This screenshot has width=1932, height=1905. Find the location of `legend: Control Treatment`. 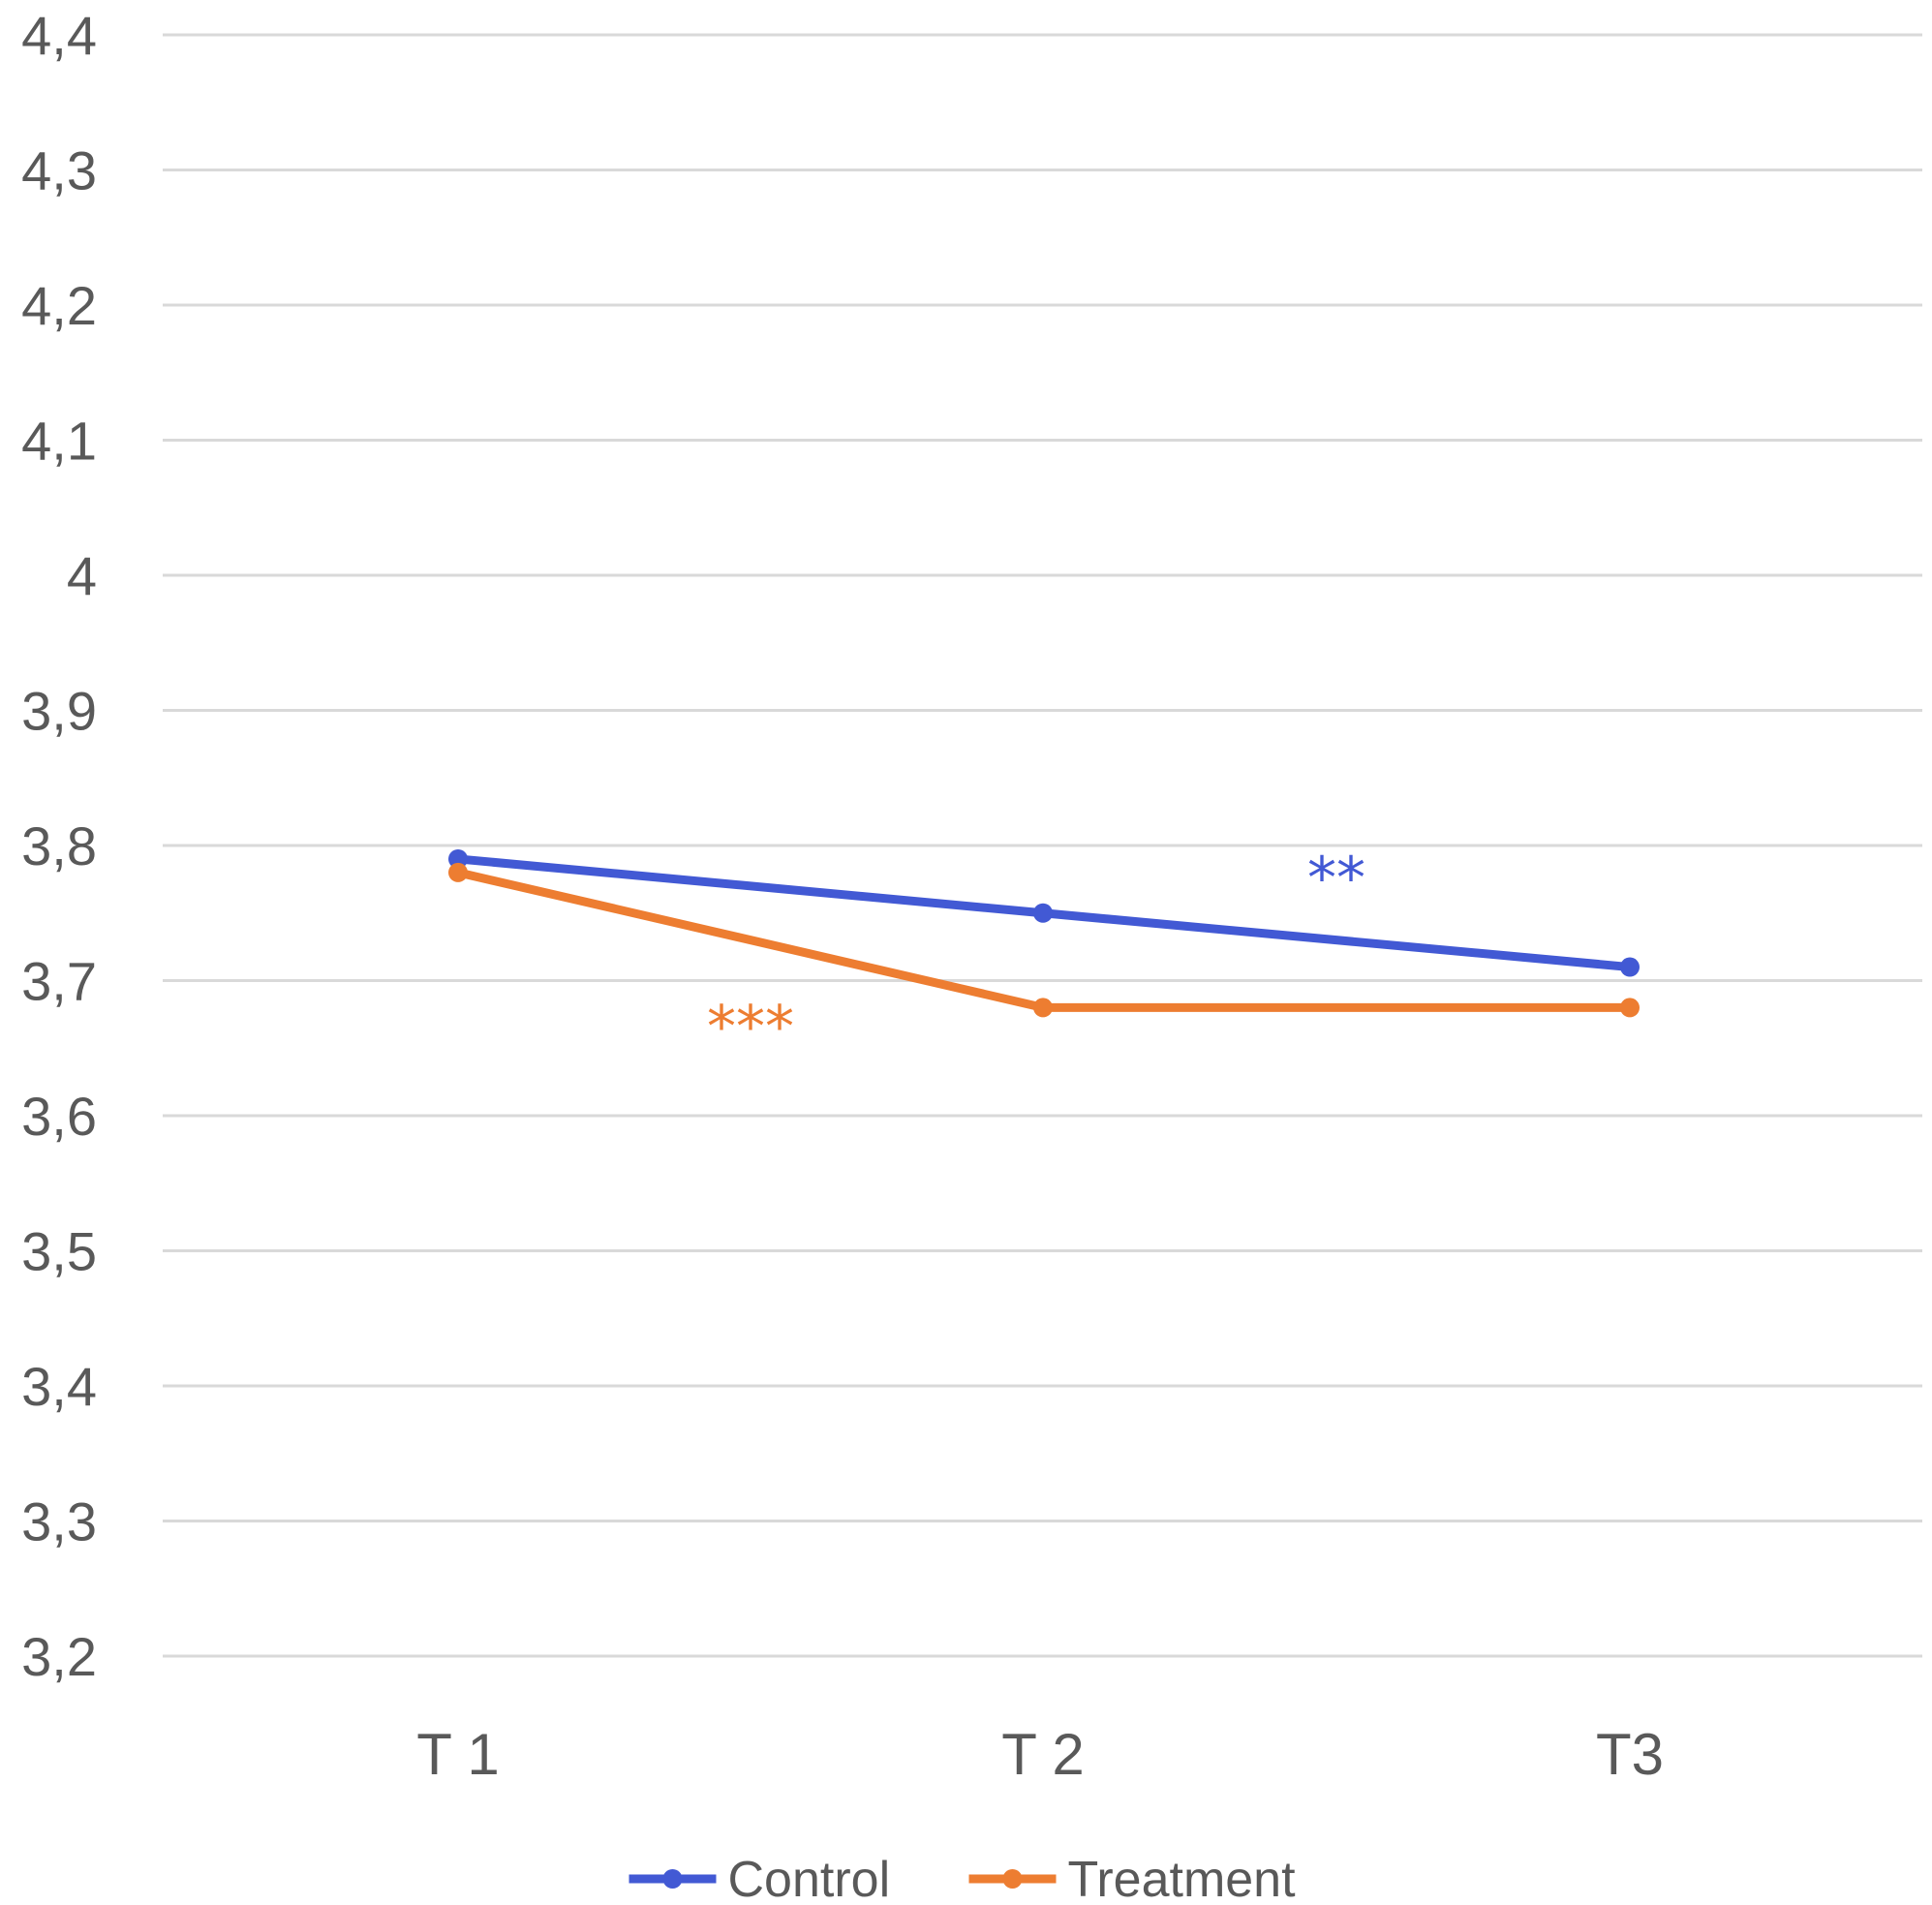

legend: Control Treatment is located at coordinates (963, 1878).